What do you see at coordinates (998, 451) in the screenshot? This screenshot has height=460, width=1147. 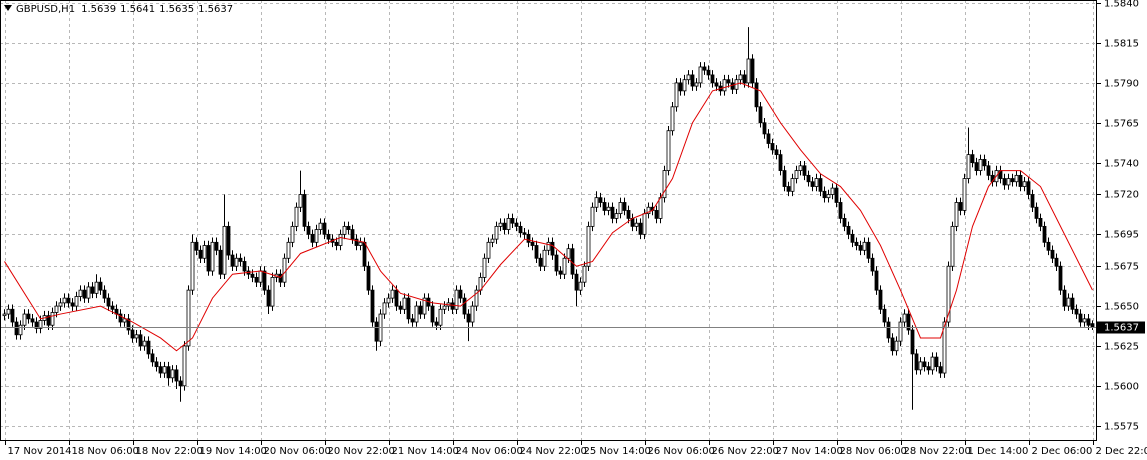 I see `x-tick-label: 1 Dec 14:00` at bounding box center [998, 451].